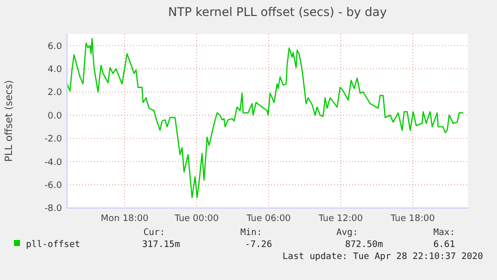 This screenshot has width=497, height=280. I want to click on chart-title: NTP kernel PLL offset (secs) - by day, so click(277, 12).